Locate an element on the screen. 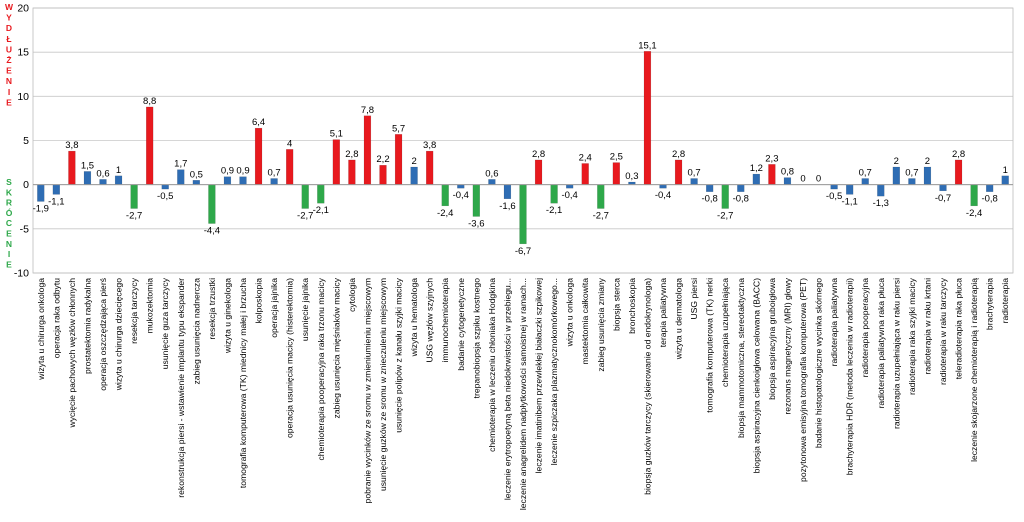 The image size is (1024, 522). y-label-bottom-letter: C is located at coordinates (9, 223).